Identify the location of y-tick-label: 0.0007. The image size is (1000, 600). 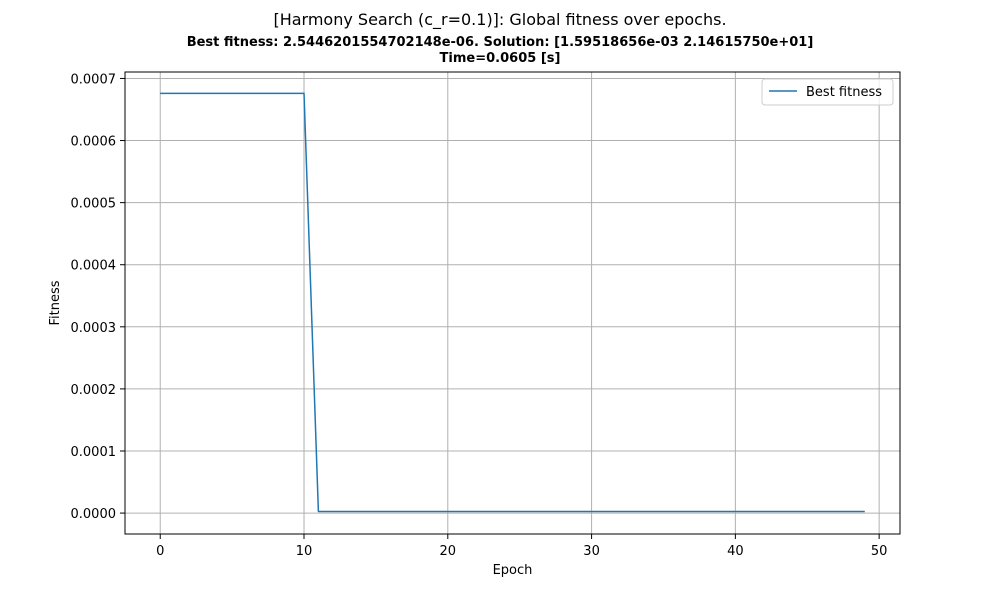
(94, 79).